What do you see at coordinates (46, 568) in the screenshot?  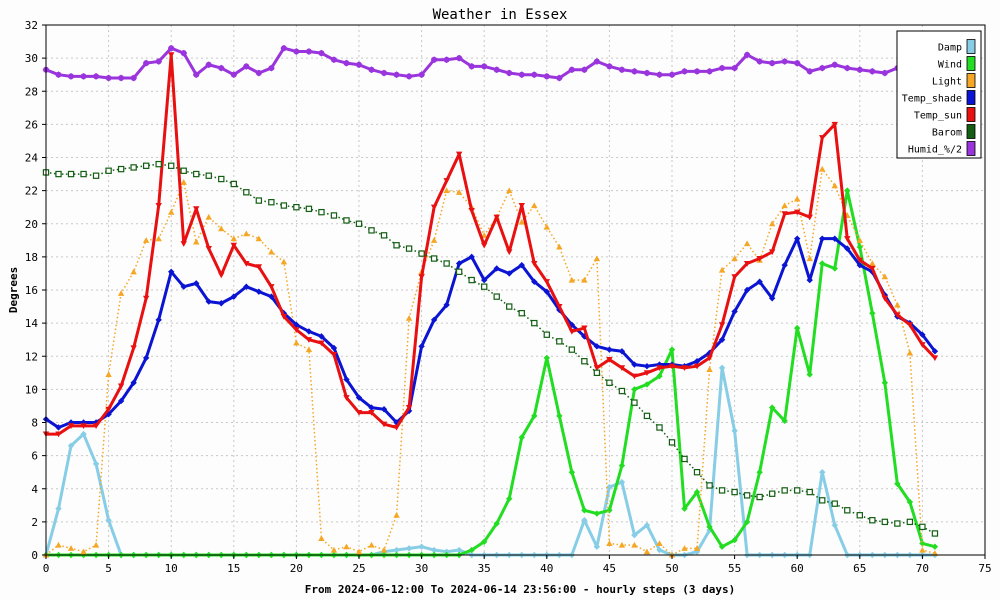 I see `x-tick-label: 0` at bounding box center [46, 568].